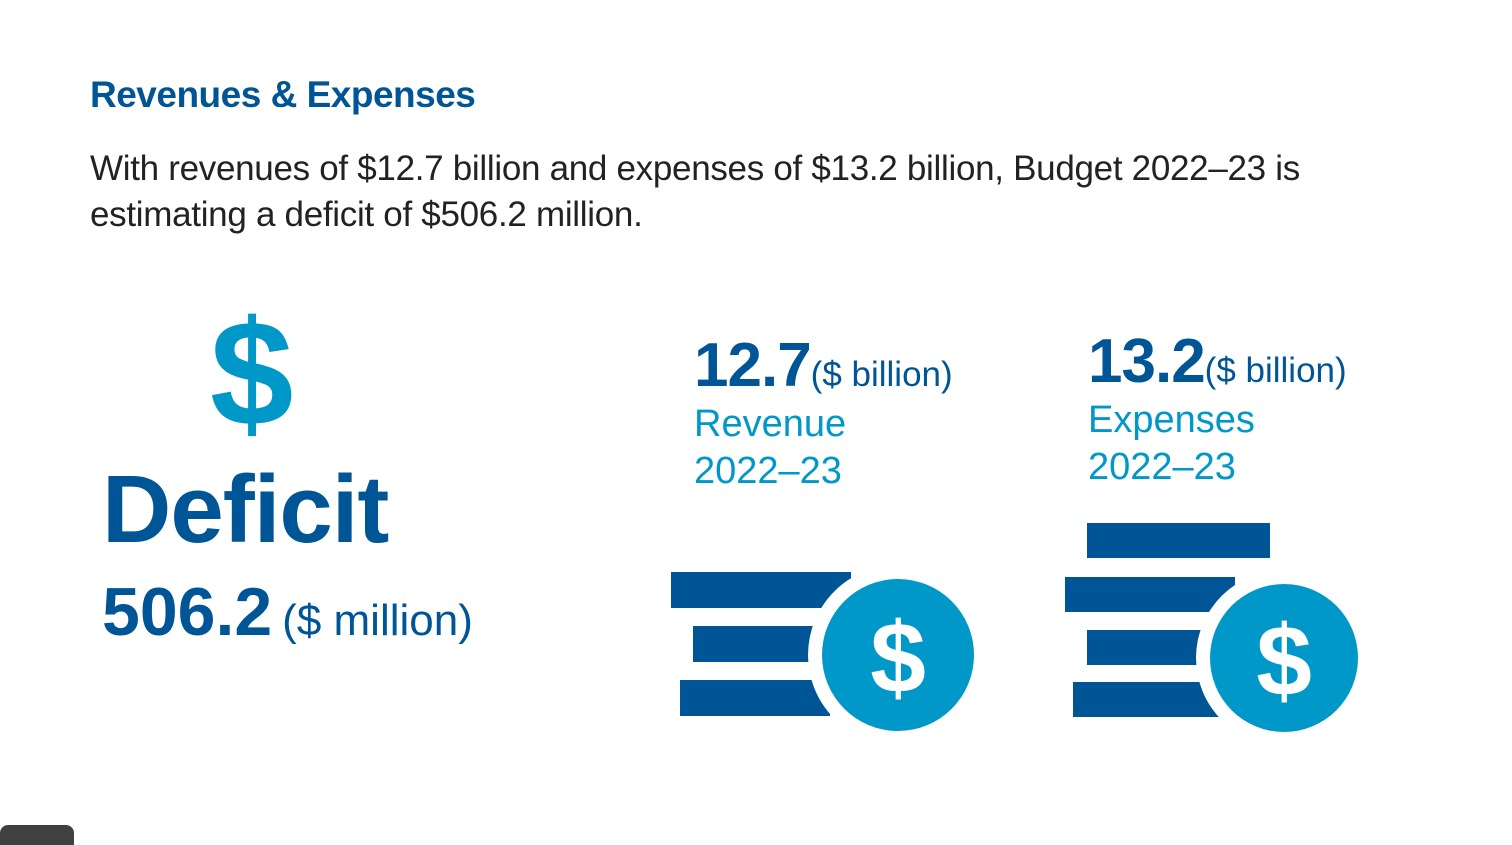 The image size is (1512, 845). Describe the element at coordinates (377, 620) in the screenshot. I see `deficit-unit: ($ million)` at that location.